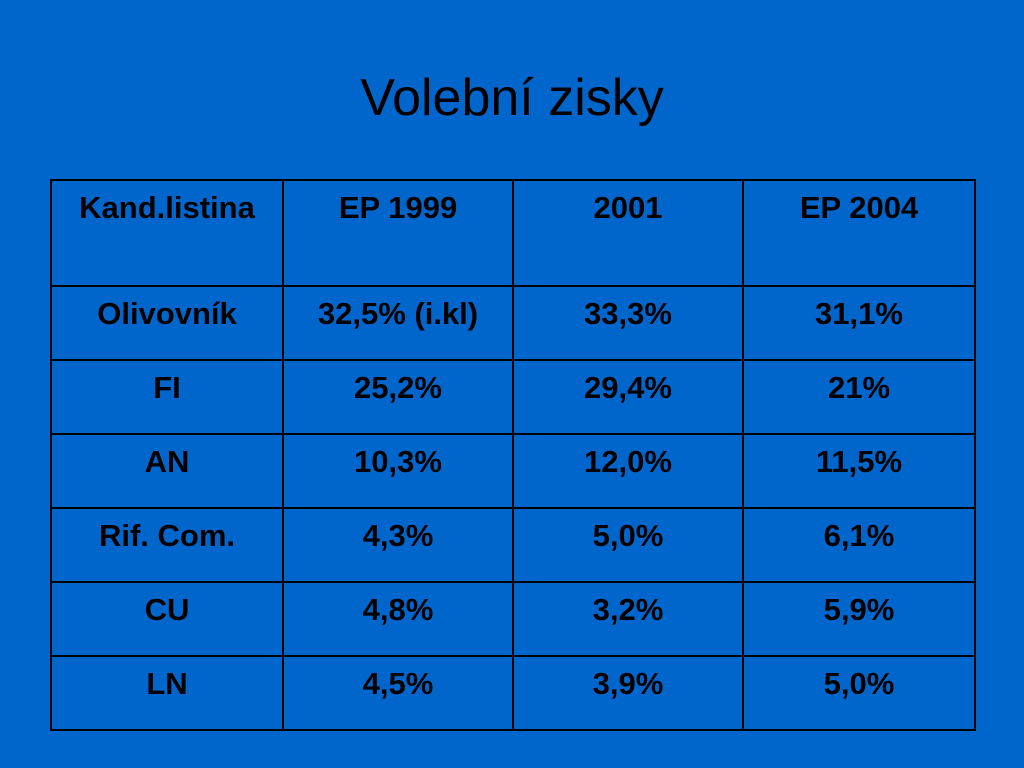  I want to click on header-cell: EP 1999, so click(398, 233).